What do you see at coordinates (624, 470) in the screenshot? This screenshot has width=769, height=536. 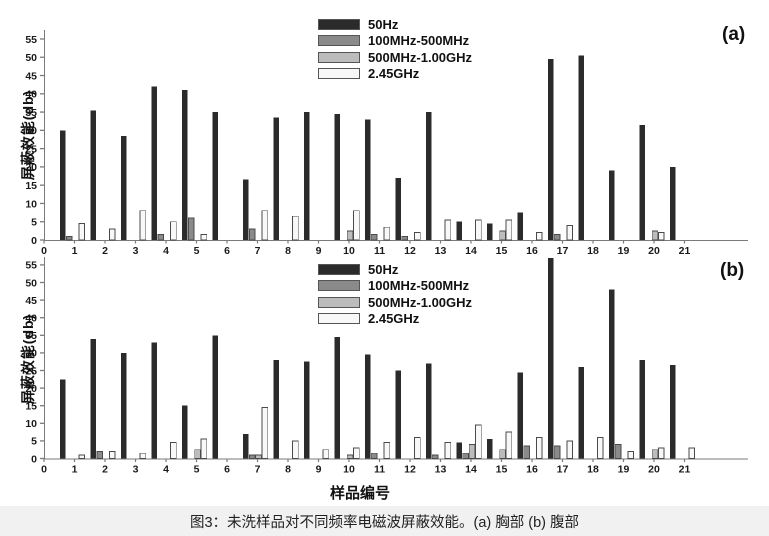 I see `x-tick-label-b: 19` at bounding box center [624, 470].